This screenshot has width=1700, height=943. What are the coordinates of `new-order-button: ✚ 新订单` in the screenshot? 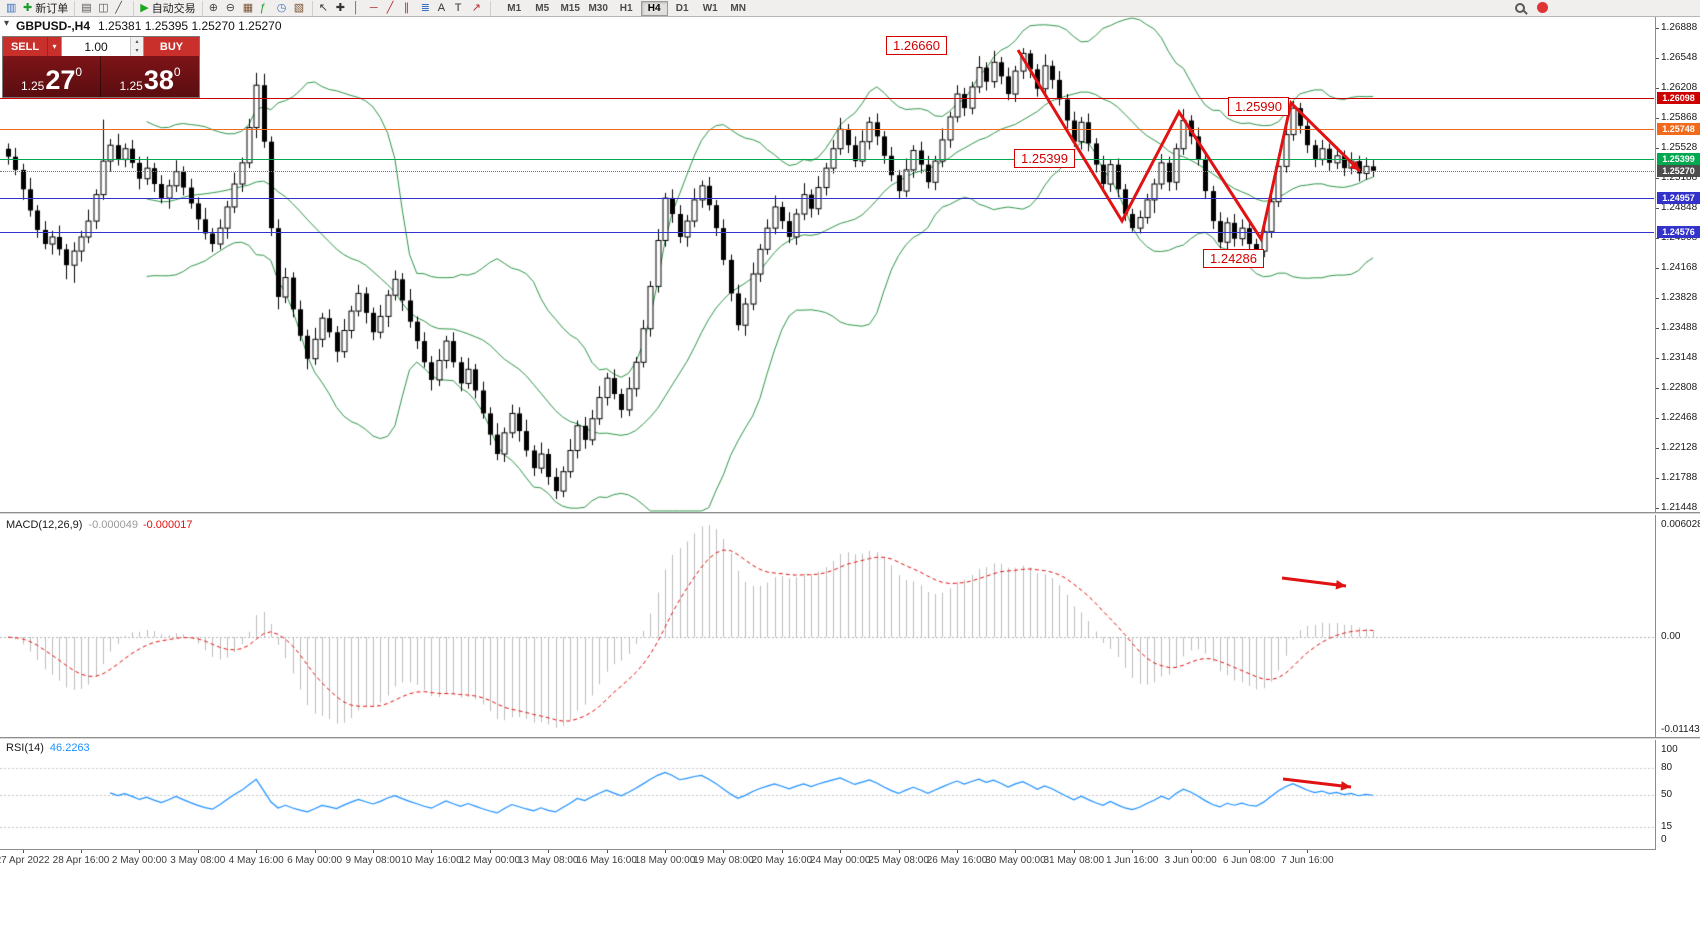 It's located at (45, 8).